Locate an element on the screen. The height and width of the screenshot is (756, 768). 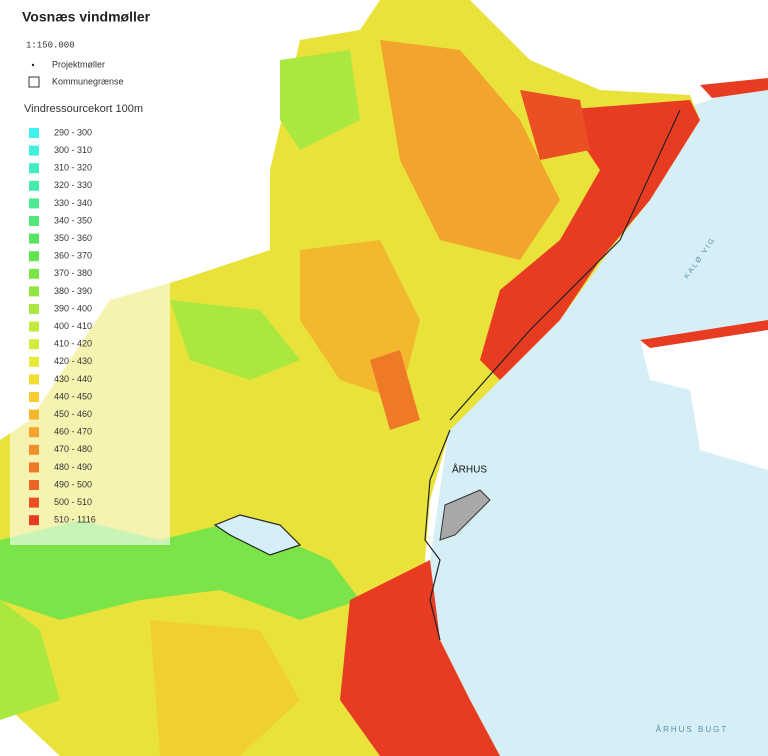
land-east is located at coordinates (704, 395).